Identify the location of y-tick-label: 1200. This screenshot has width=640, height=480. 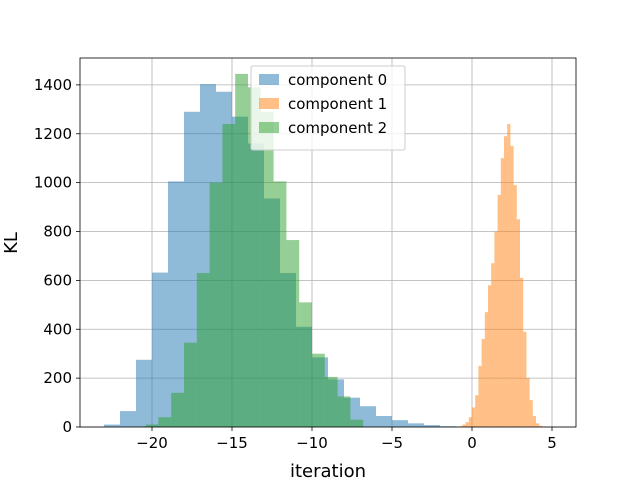
(53, 134).